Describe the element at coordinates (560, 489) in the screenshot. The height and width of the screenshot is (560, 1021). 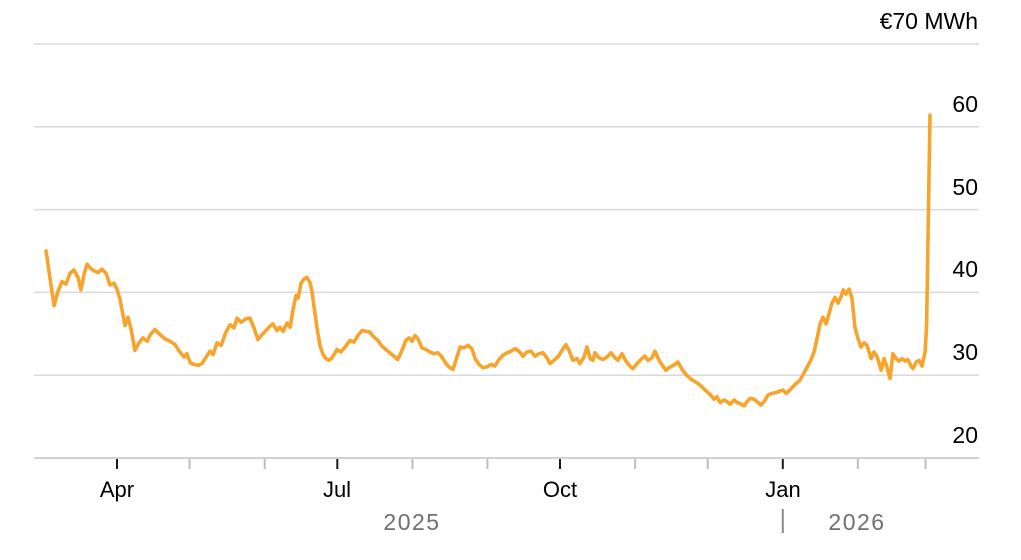
I see `x-axis-label-oct: Oct` at that location.